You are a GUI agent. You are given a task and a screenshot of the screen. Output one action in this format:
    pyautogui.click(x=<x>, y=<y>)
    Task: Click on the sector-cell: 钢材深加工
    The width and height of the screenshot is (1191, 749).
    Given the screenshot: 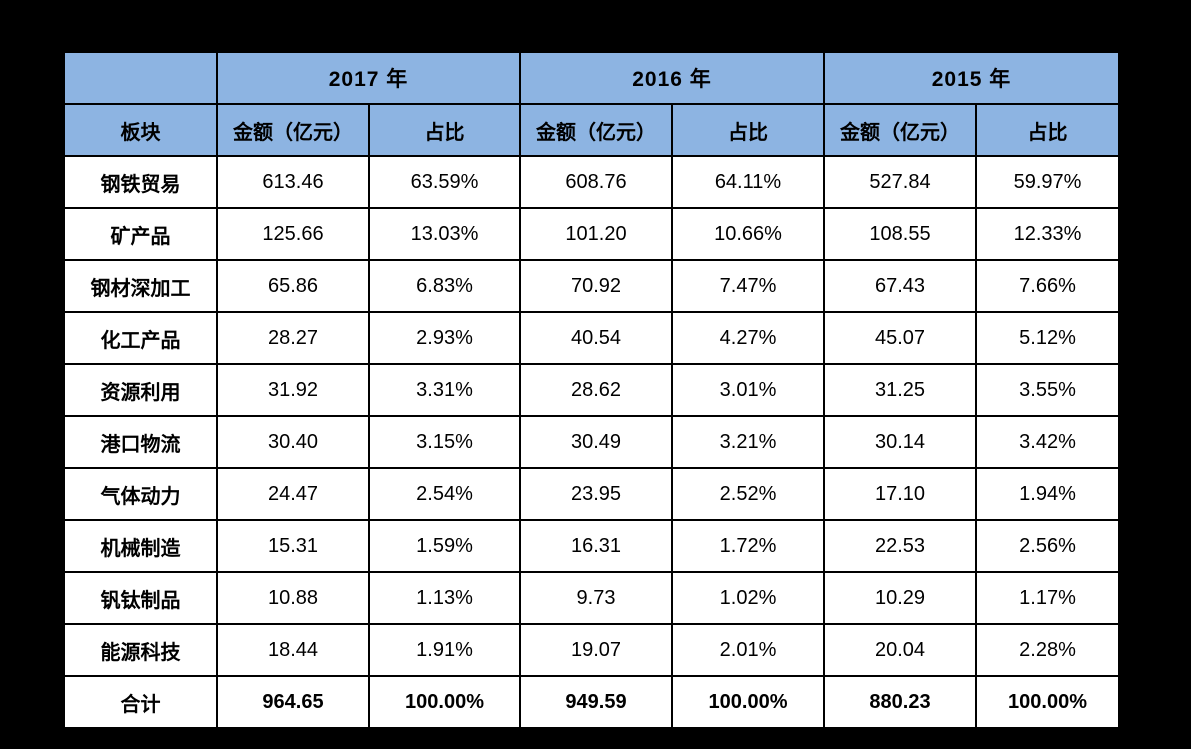 What is the action you would take?
    pyautogui.click(x=140, y=286)
    